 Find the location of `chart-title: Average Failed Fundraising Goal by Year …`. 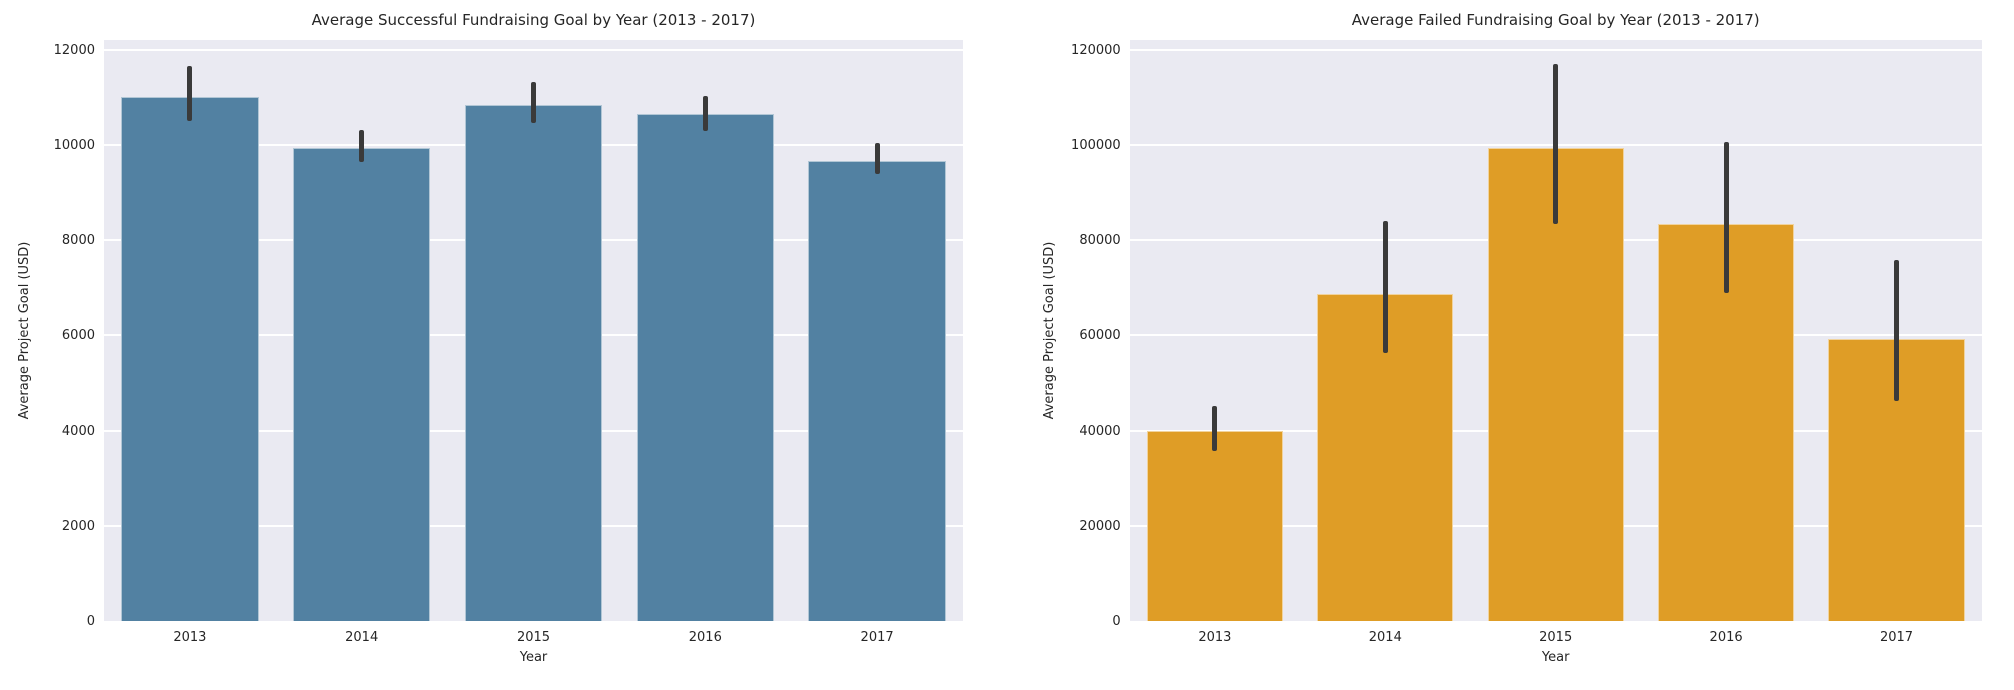

chart-title: Average Failed Fundraising Goal by Year … is located at coordinates (1555, 20).